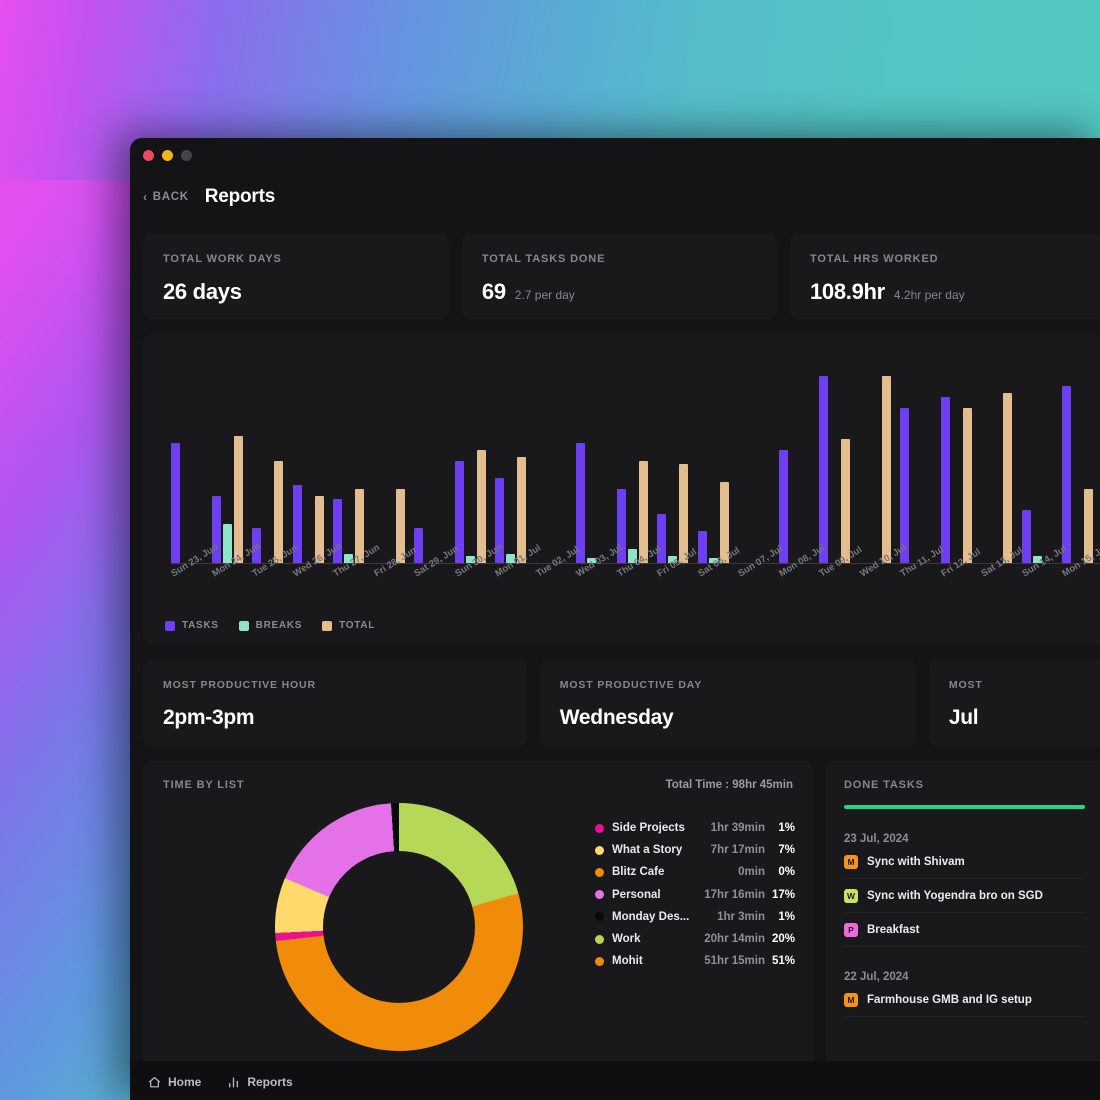  I want to click on done-task-row: P Breakfast, so click(964, 930).